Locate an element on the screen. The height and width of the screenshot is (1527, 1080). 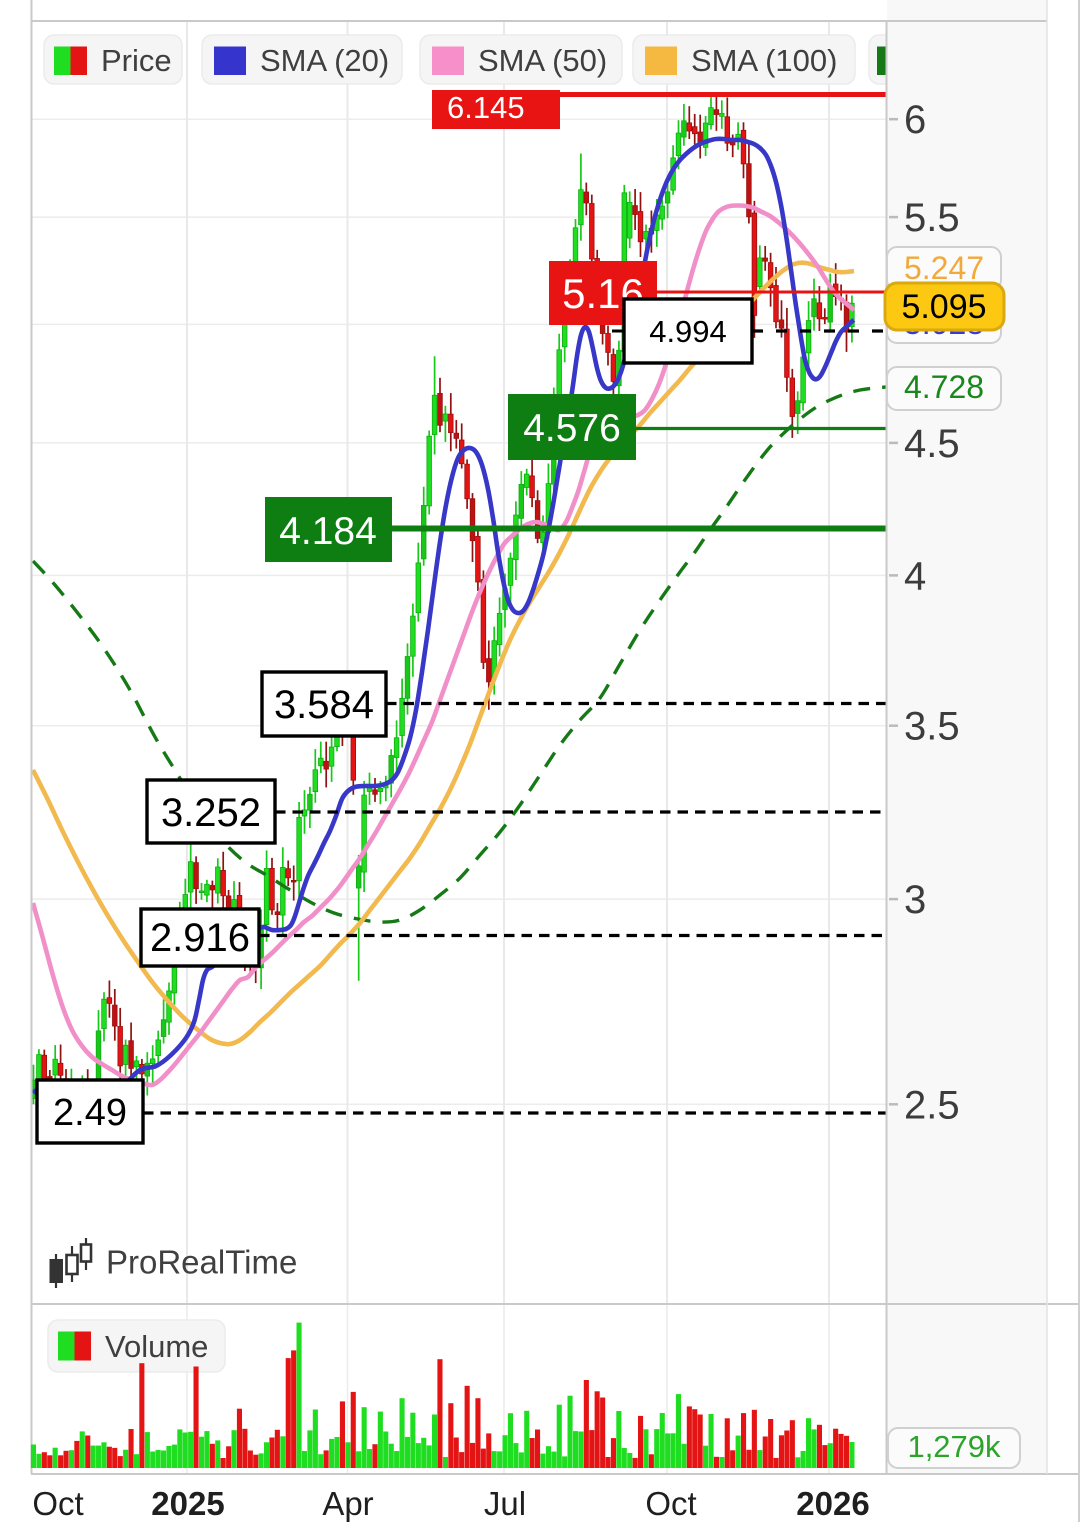
svg-text: 4.728 is located at coordinates (944, 387).